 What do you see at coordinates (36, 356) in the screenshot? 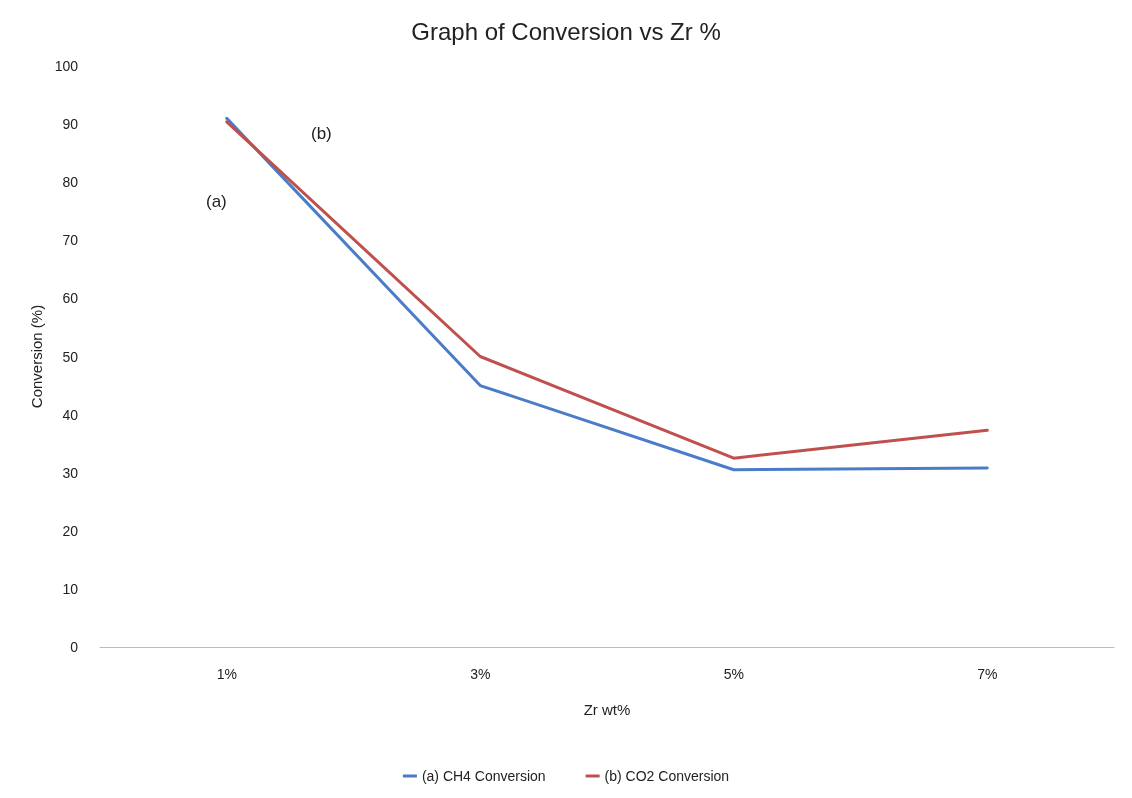
I see `y-axis-title: Conversion (%)` at bounding box center [36, 356].